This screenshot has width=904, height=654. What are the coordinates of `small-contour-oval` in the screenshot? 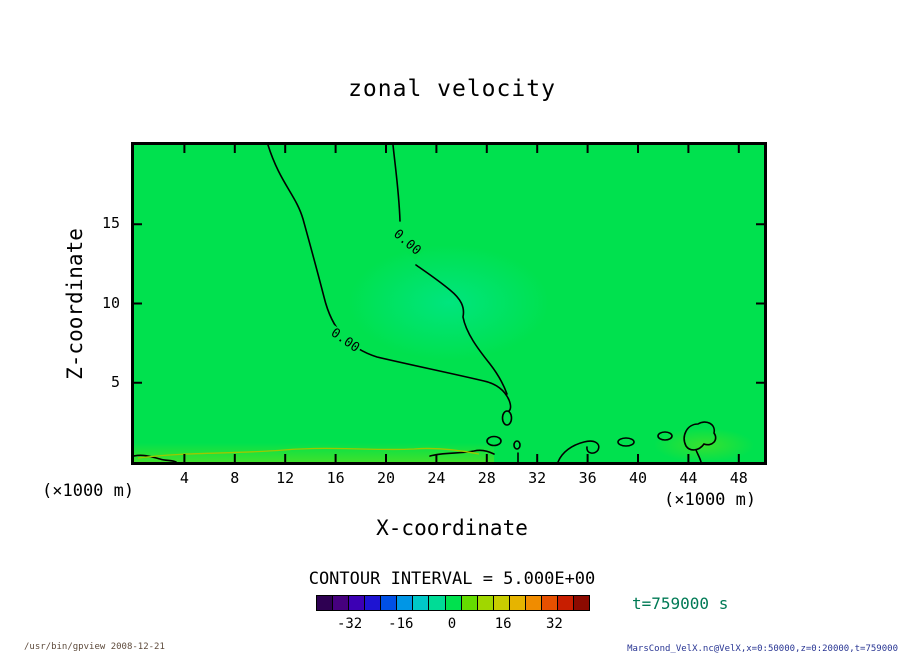 It's located at (517, 445).